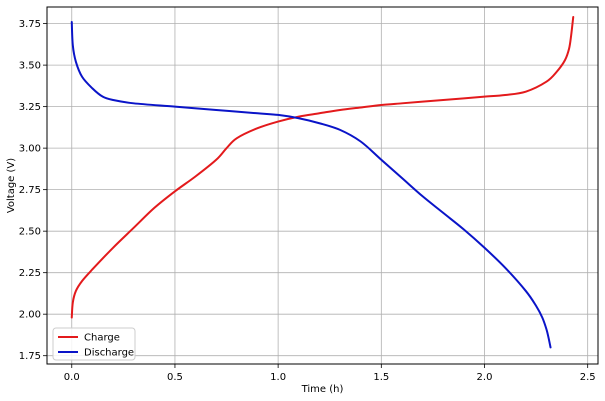 This screenshot has height=401, width=605. Describe the element at coordinates (30, 66) in the screenshot. I see `y-tick-label: 3.50` at that location.